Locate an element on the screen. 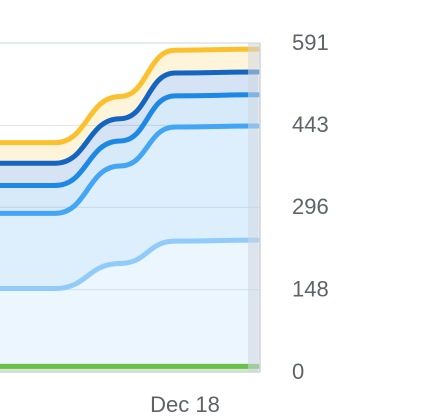  y-tick-label-2: 296 is located at coordinates (310, 206).